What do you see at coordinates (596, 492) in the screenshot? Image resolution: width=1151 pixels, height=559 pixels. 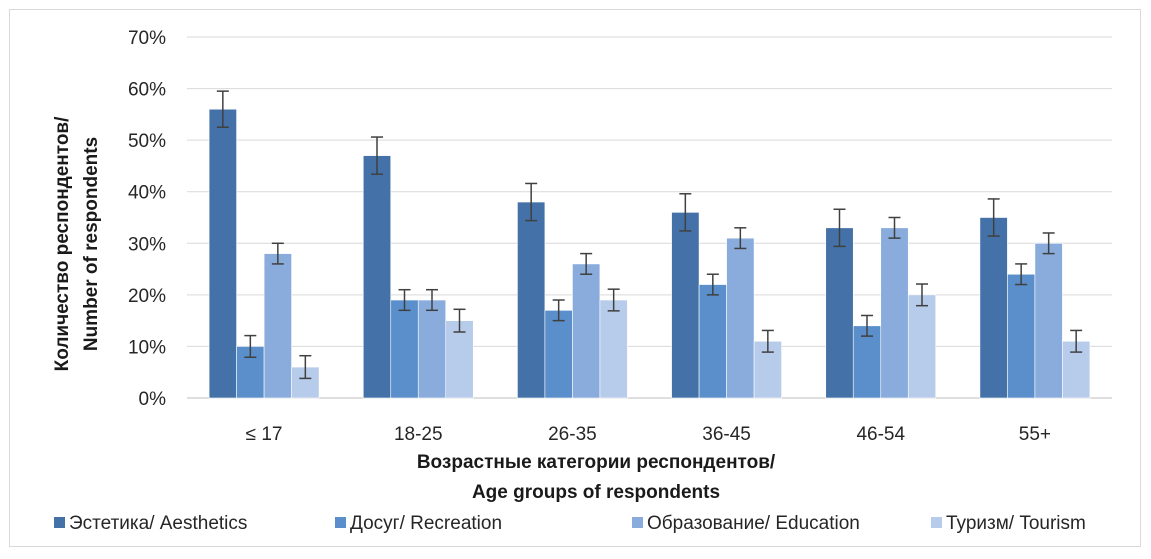 I see `x-axis-title-line-2: Age groups of respondents` at bounding box center [596, 492].